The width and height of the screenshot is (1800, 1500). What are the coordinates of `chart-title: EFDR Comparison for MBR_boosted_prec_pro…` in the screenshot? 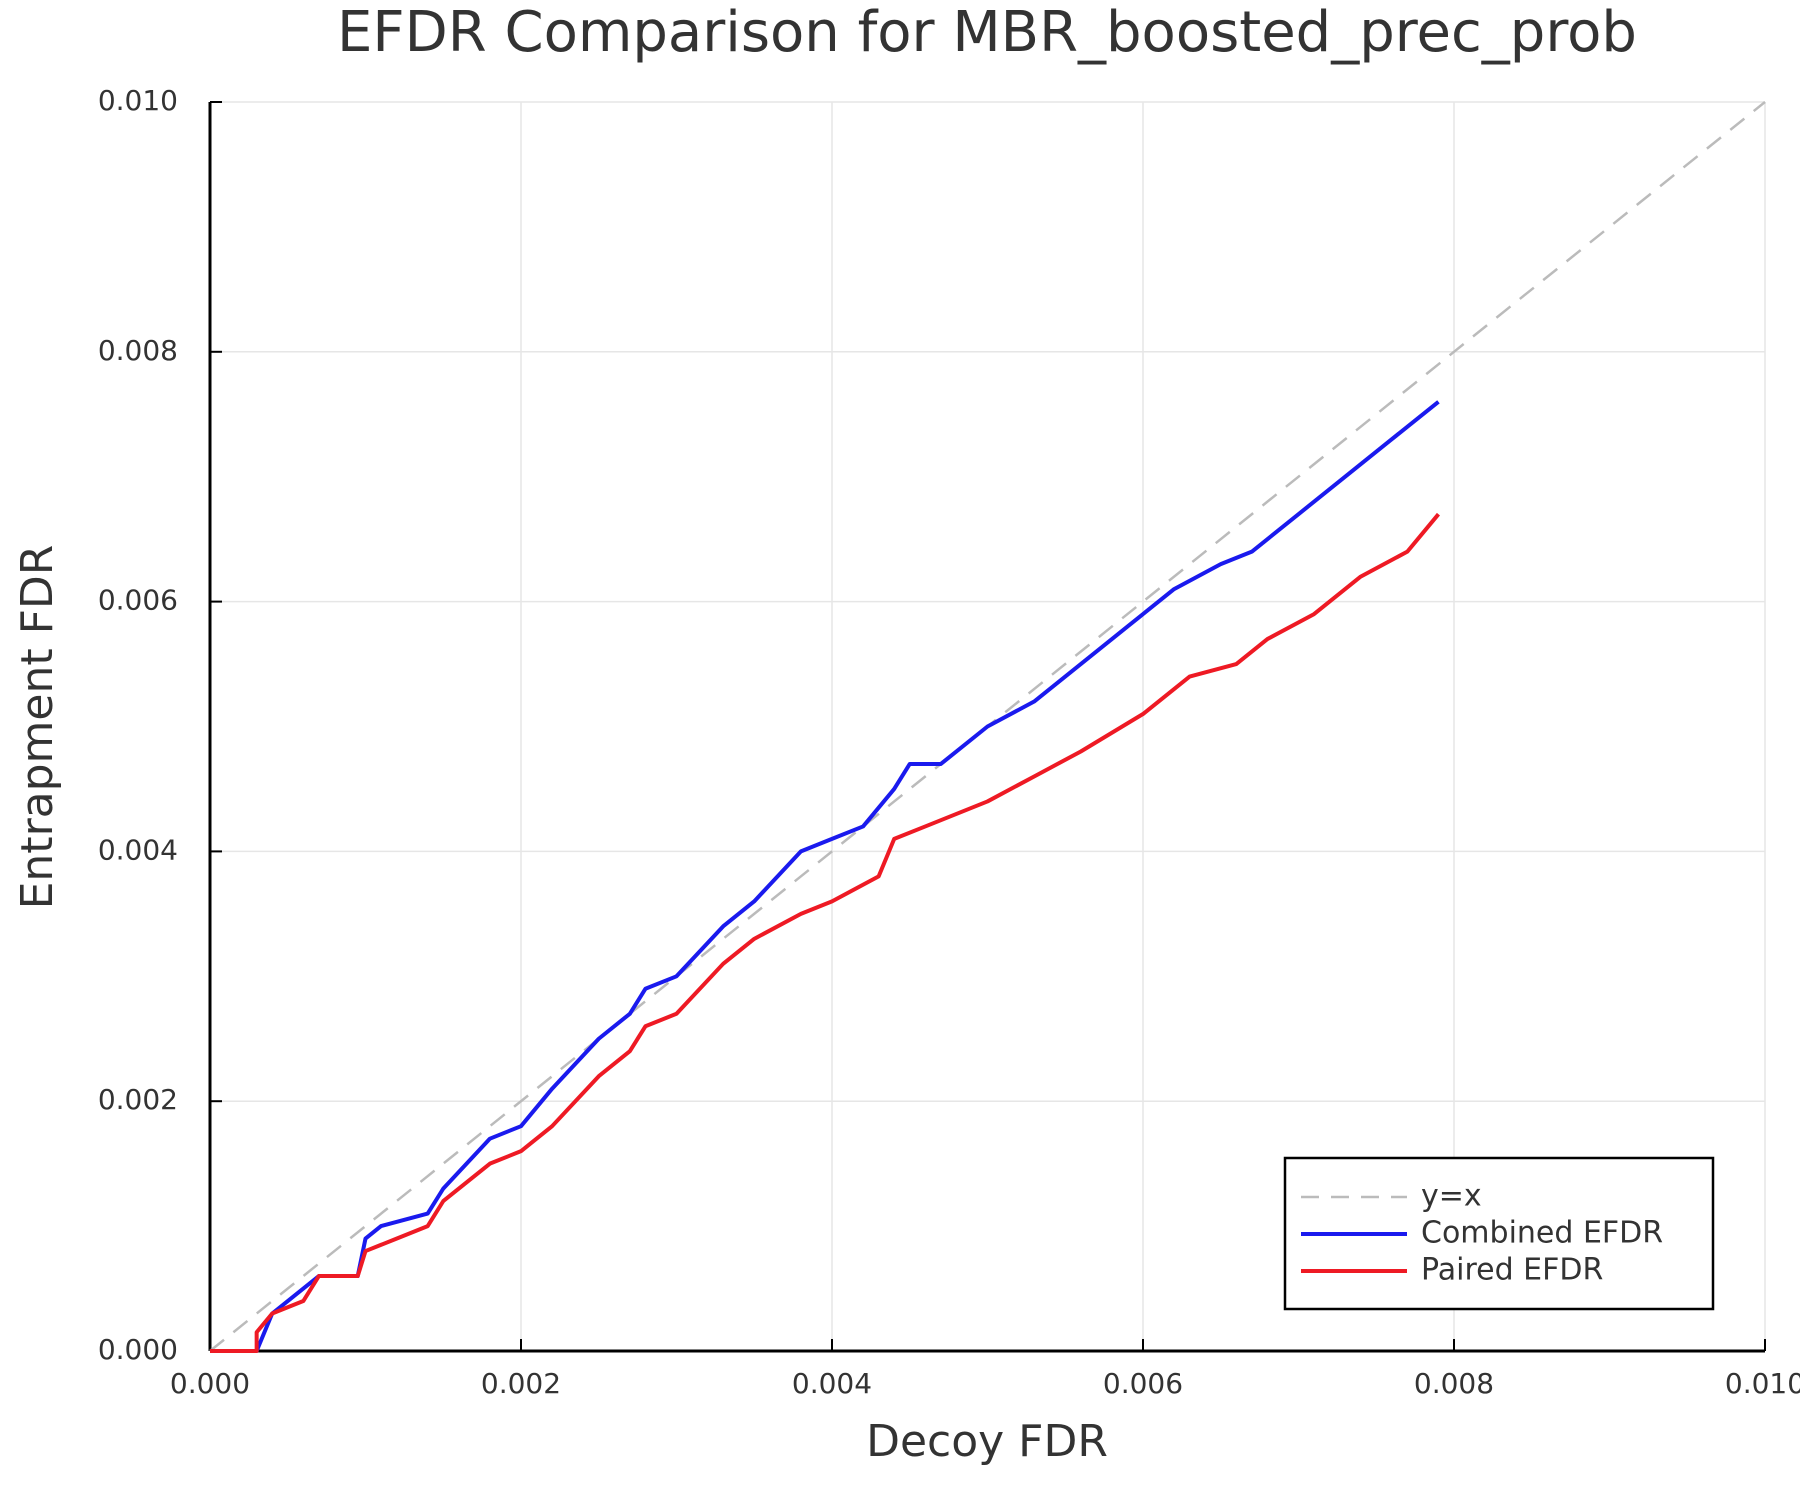 It's located at (987, 32).